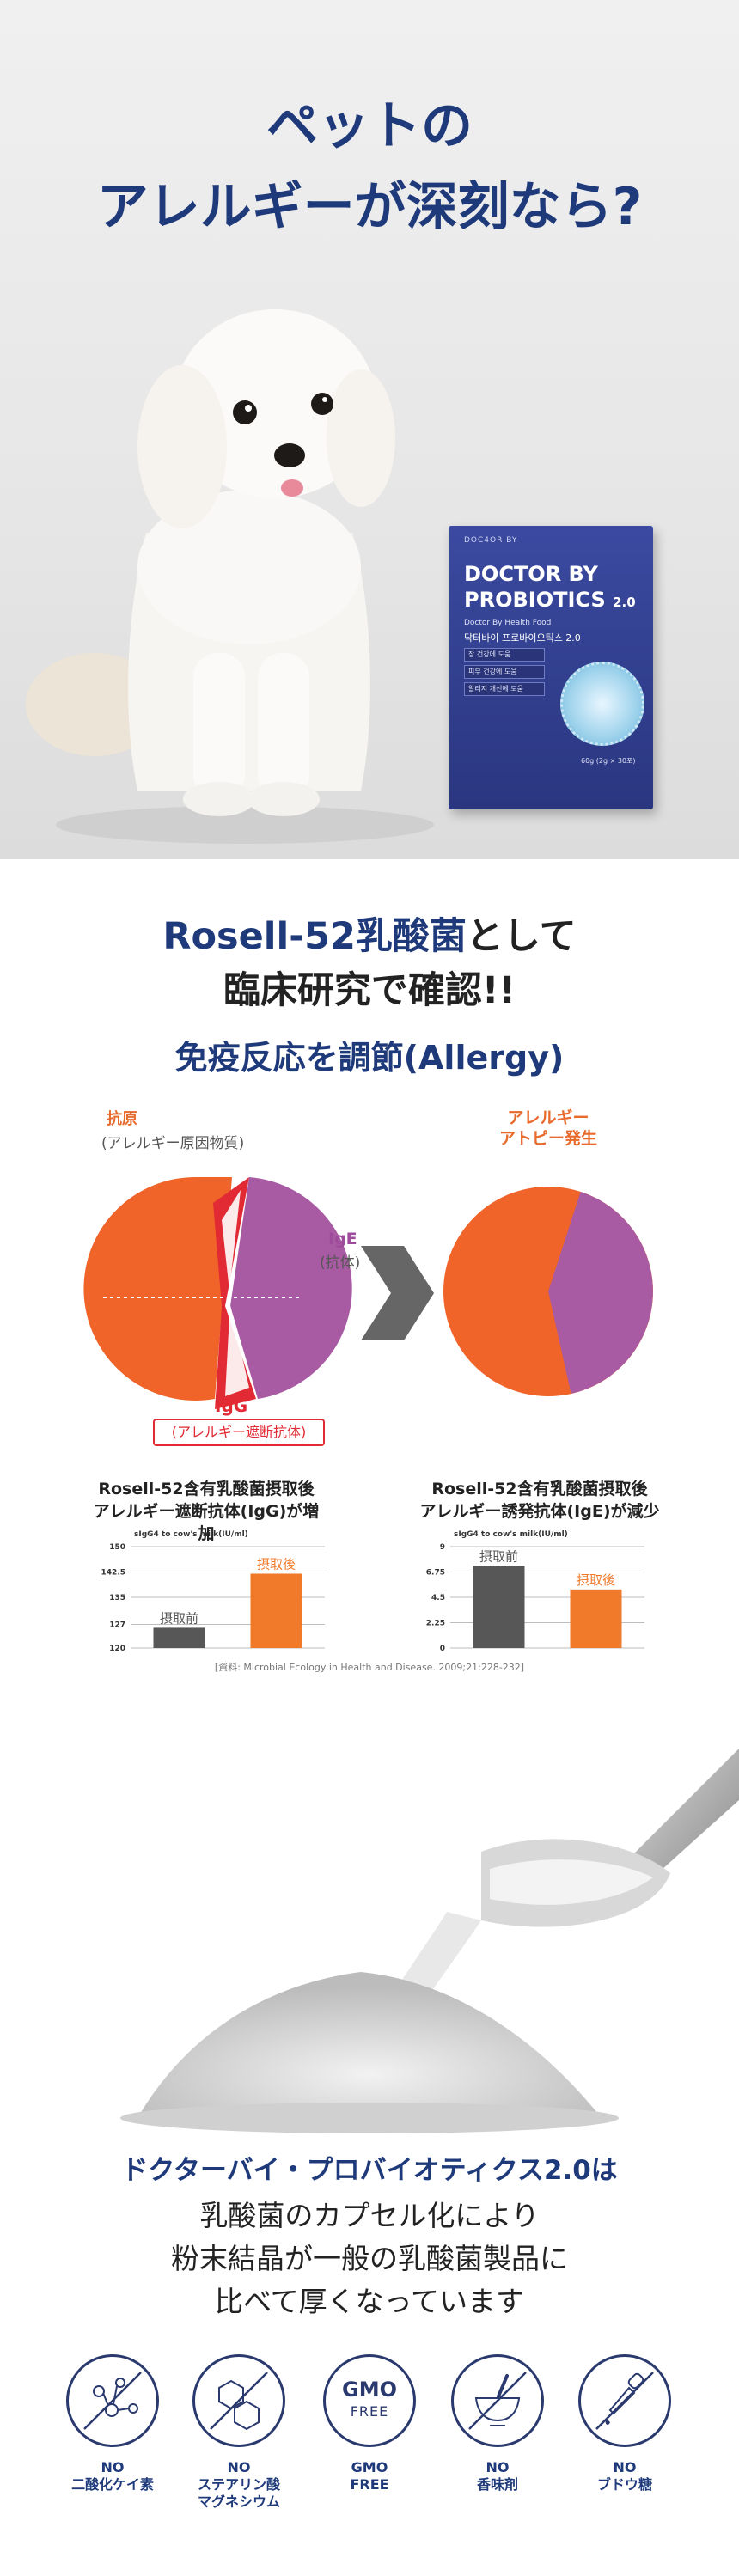 The width and height of the screenshot is (739, 2576). I want to click on y-tick-label: 6.75, so click(435, 1573).